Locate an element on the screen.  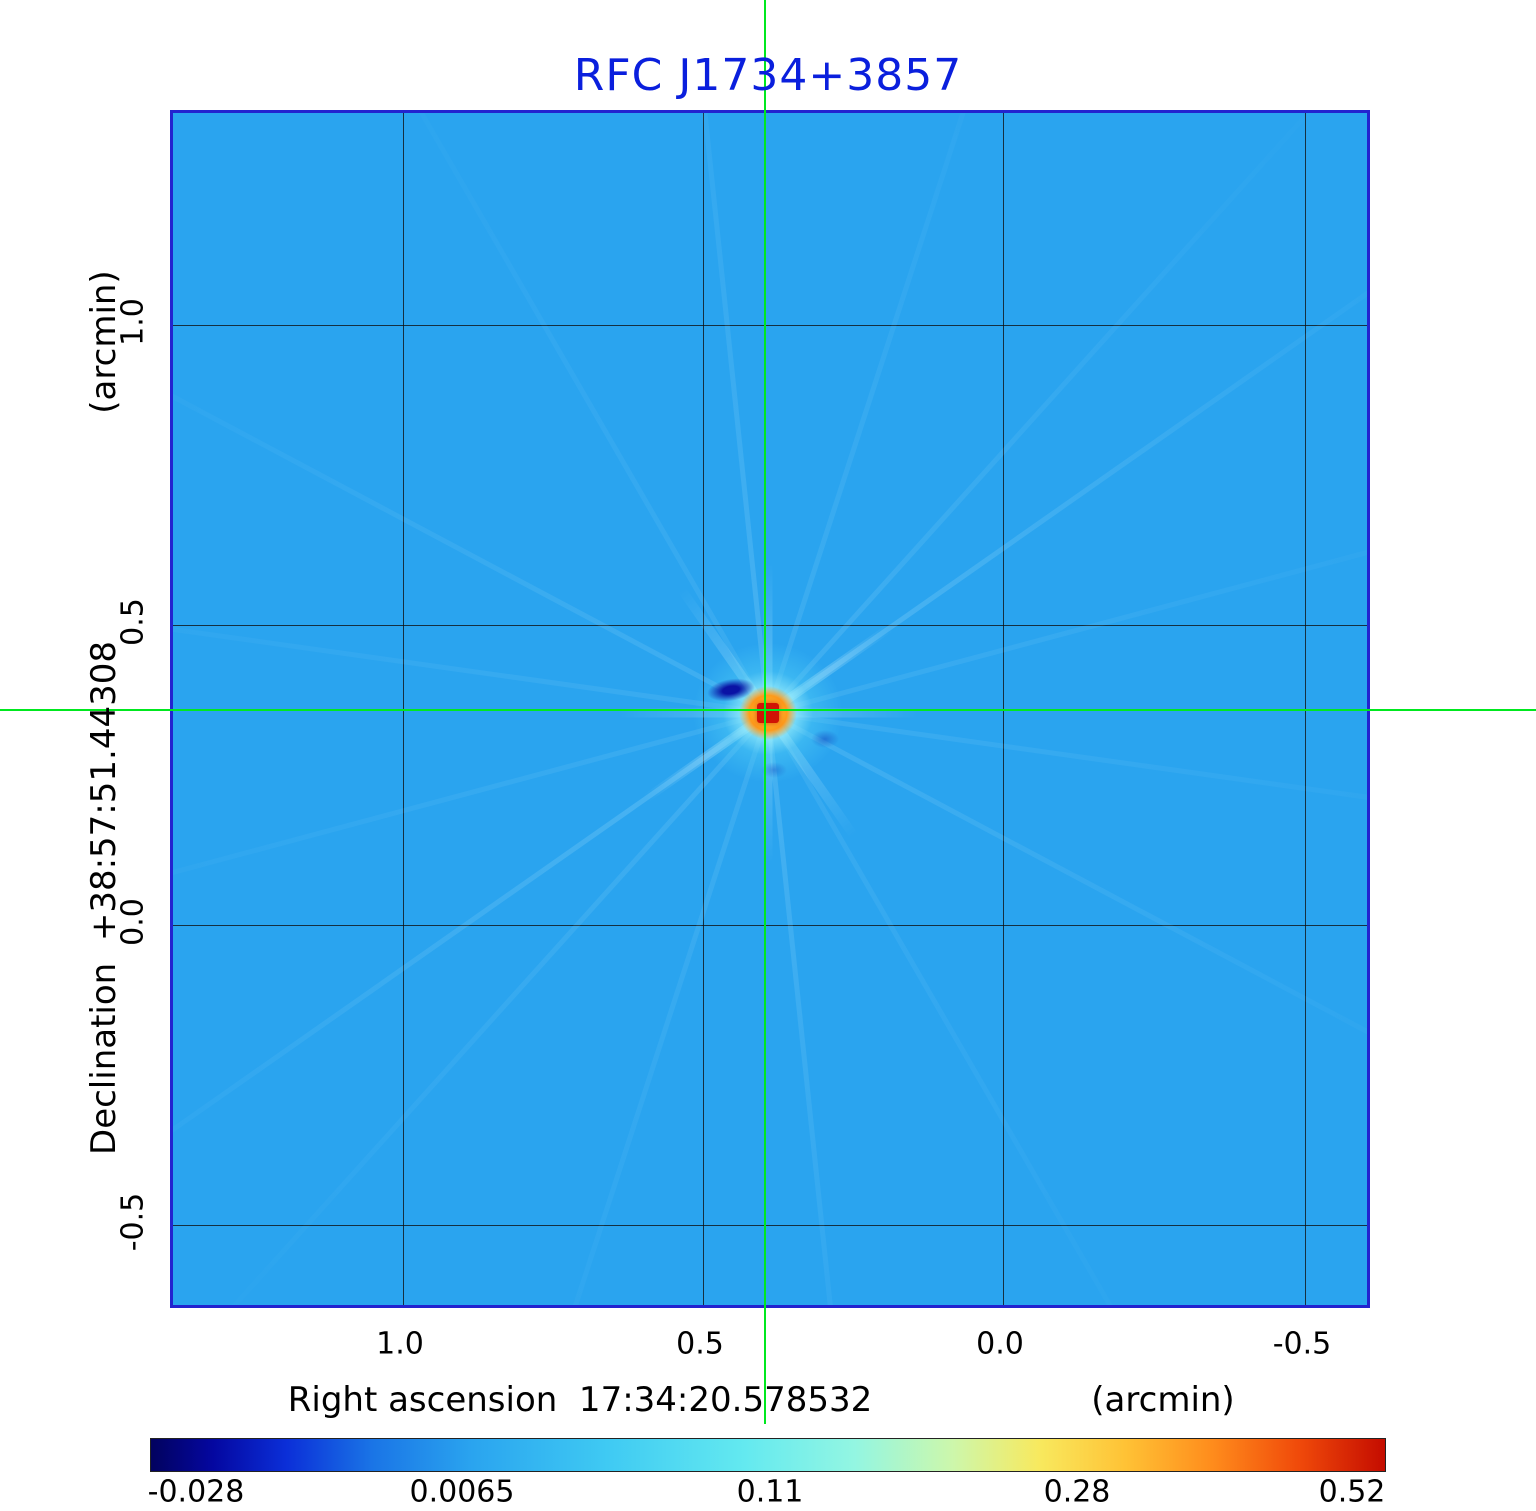
x-axis-title: Right ascension 17:34:20.578532 is located at coordinates (580, 1400).